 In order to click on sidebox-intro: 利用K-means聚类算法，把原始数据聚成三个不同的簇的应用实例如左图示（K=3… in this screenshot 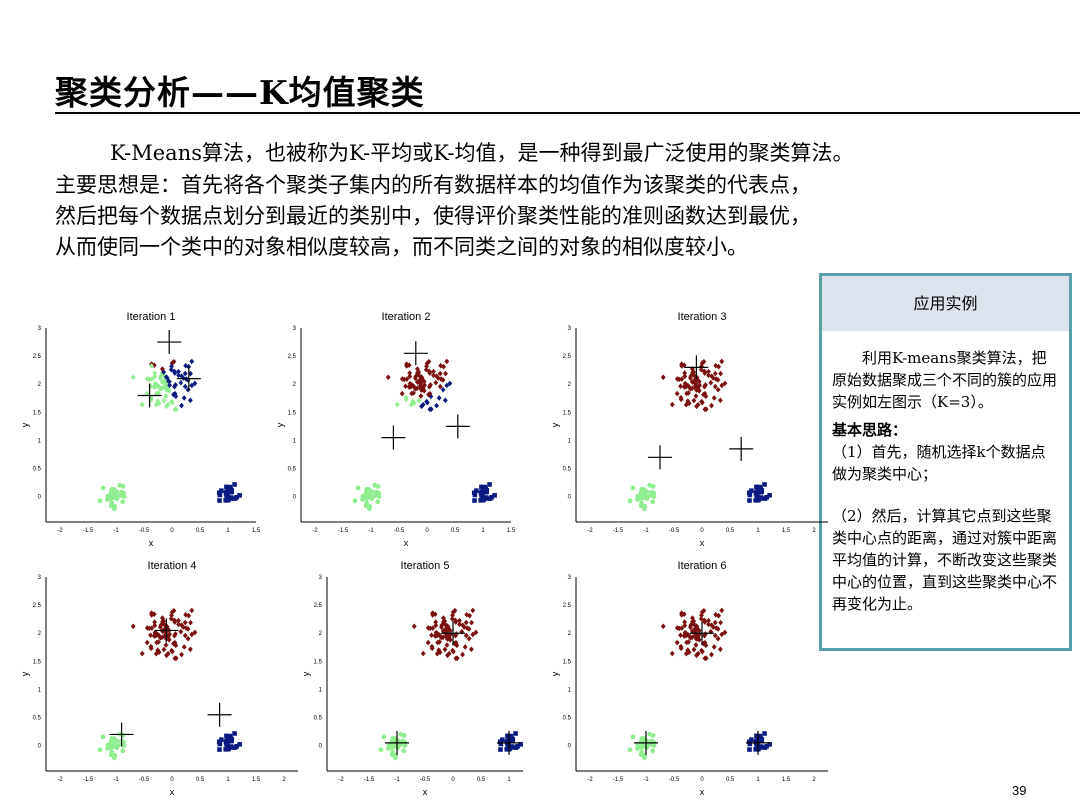, I will do `click(945, 380)`.